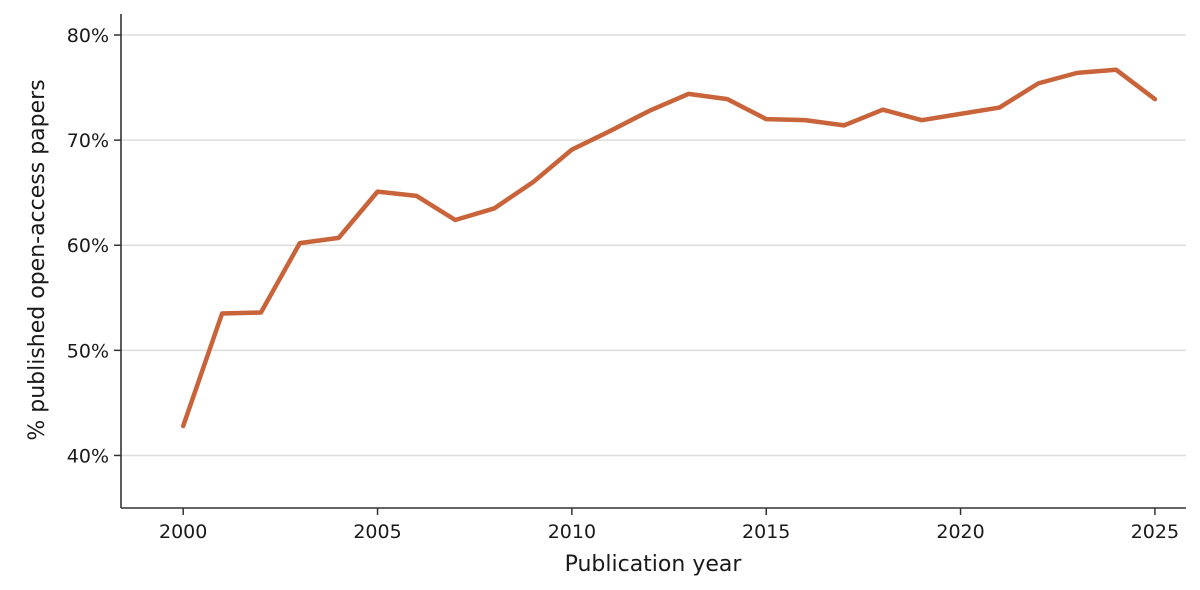 Image resolution: width=1200 pixels, height=590 pixels. What do you see at coordinates (669, 525) in the screenshot?
I see `x-axis-ticks: 2000 2005 2010 2015 2020 2025` at bounding box center [669, 525].